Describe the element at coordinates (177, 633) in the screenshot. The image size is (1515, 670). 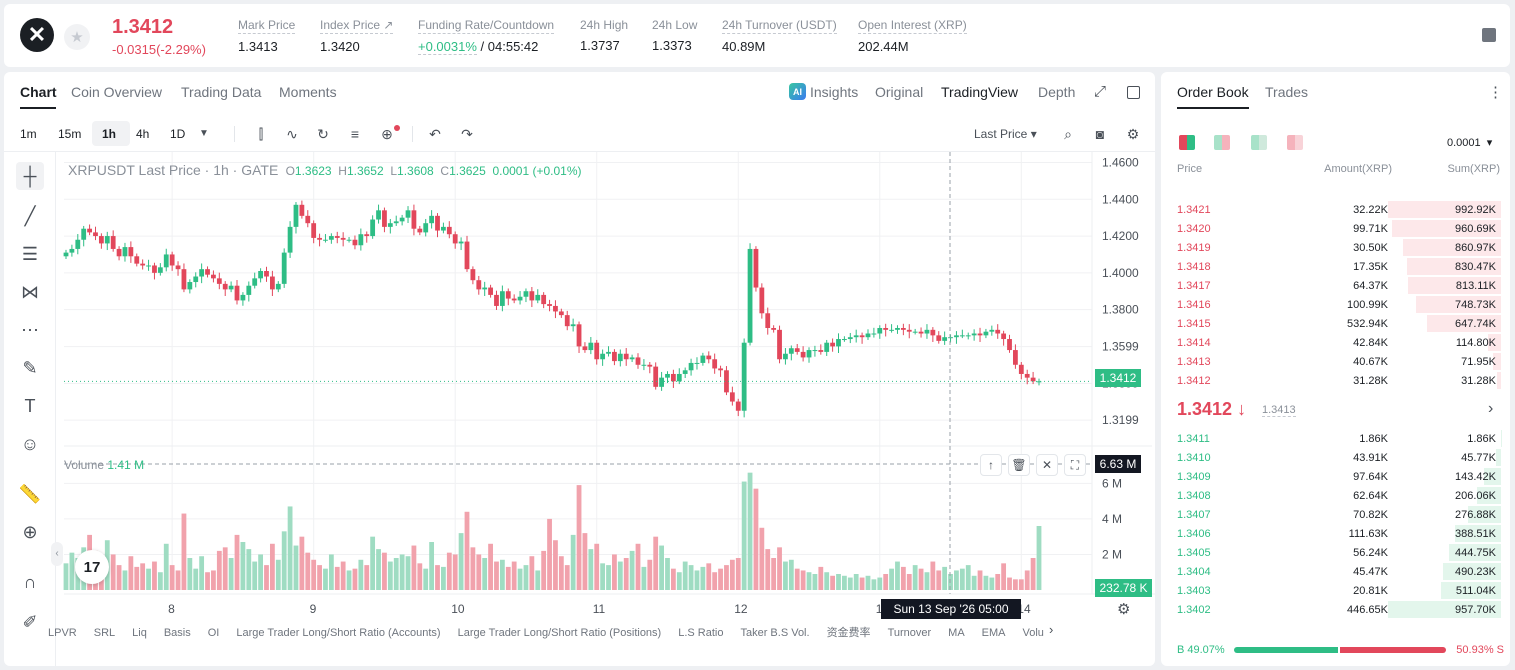
I see `indicator-item: Basis` at that location.